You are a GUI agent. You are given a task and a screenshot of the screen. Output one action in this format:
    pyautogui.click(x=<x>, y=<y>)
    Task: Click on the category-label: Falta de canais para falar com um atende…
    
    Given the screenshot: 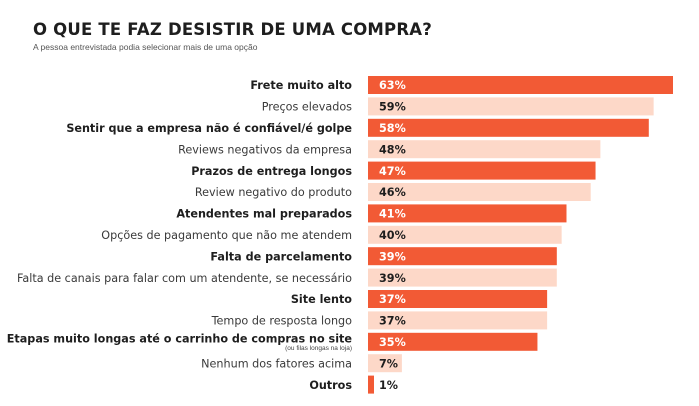 What is the action you would take?
    pyautogui.click(x=184, y=278)
    